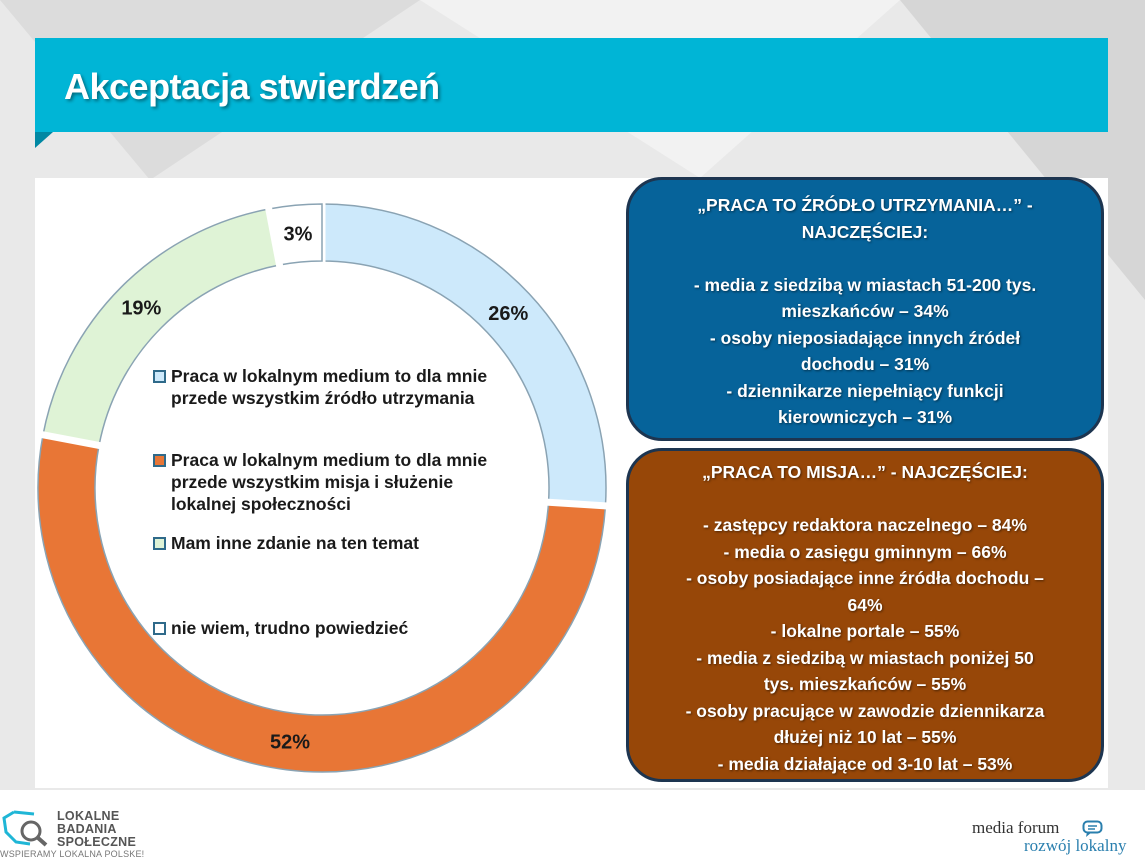  Describe the element at coordinates (865, 472) in the screenshot. I see `box-line: „PRACA TO MISJA…” - NAJCZĘŚCIEJ:` at that location.